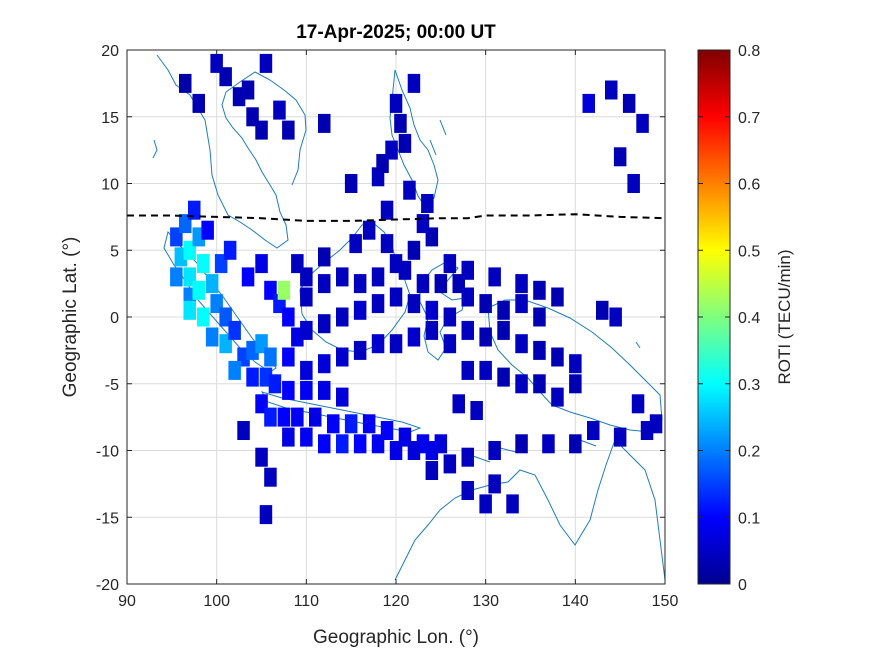 The image size is (875, 656). Describe the element at coordinates (749, 452) in the screenshot. I see `colorbar-tick-label: 0.2` at that location.